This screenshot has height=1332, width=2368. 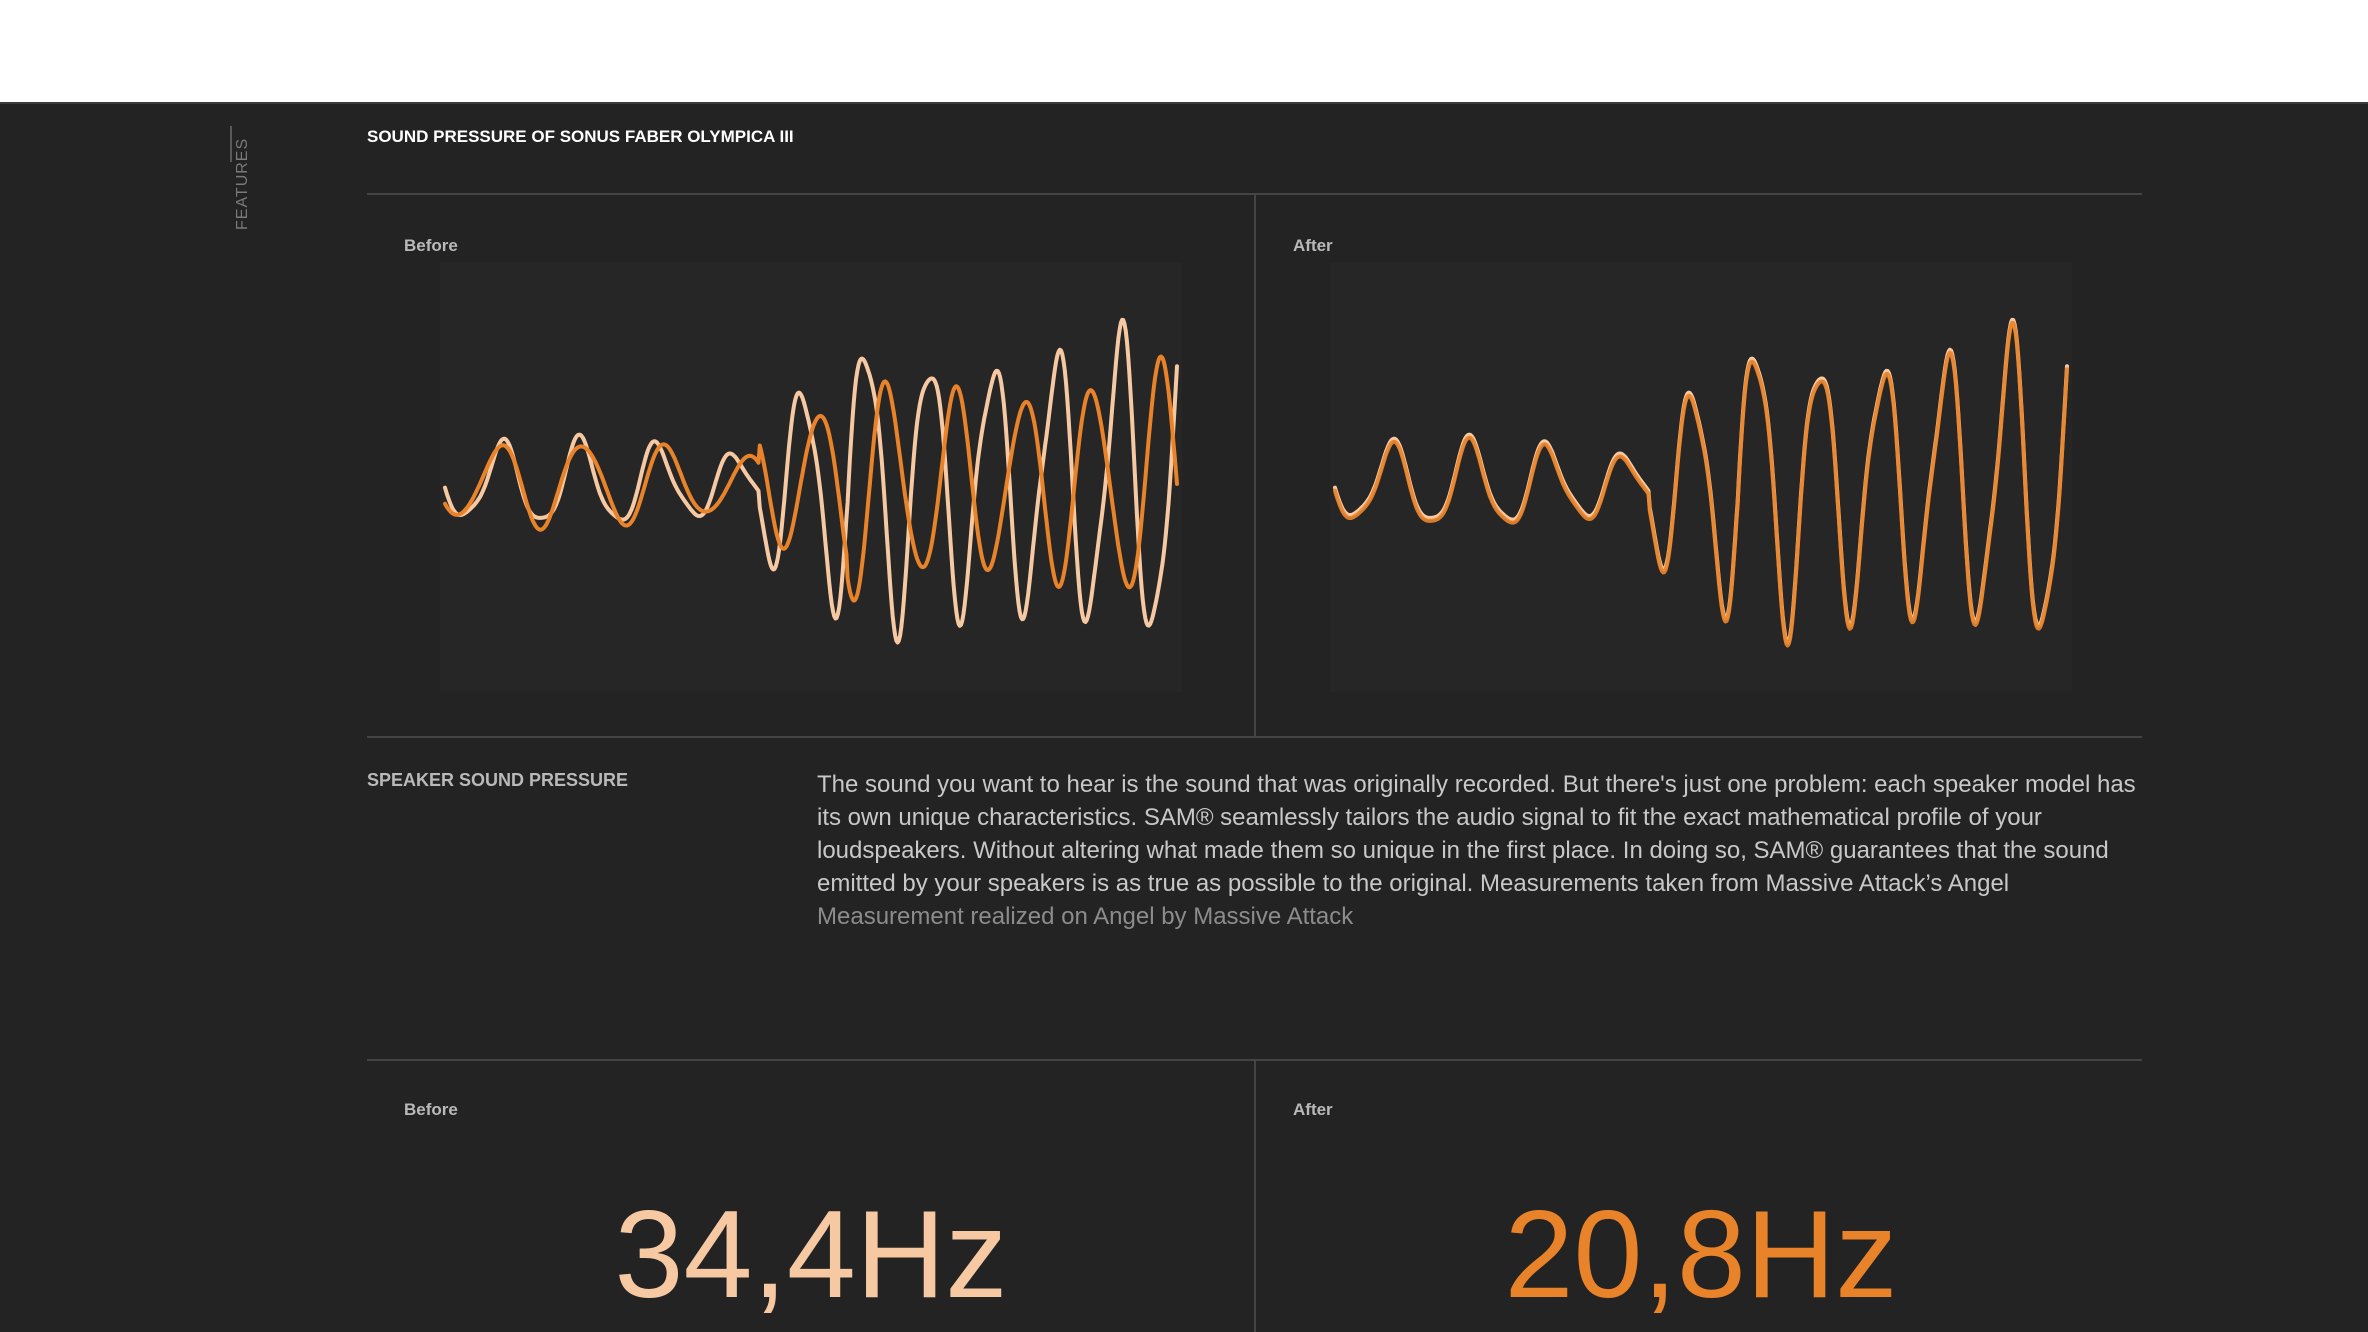 I want to click on divider-charts-vertical, so click(x=1255, y=465).